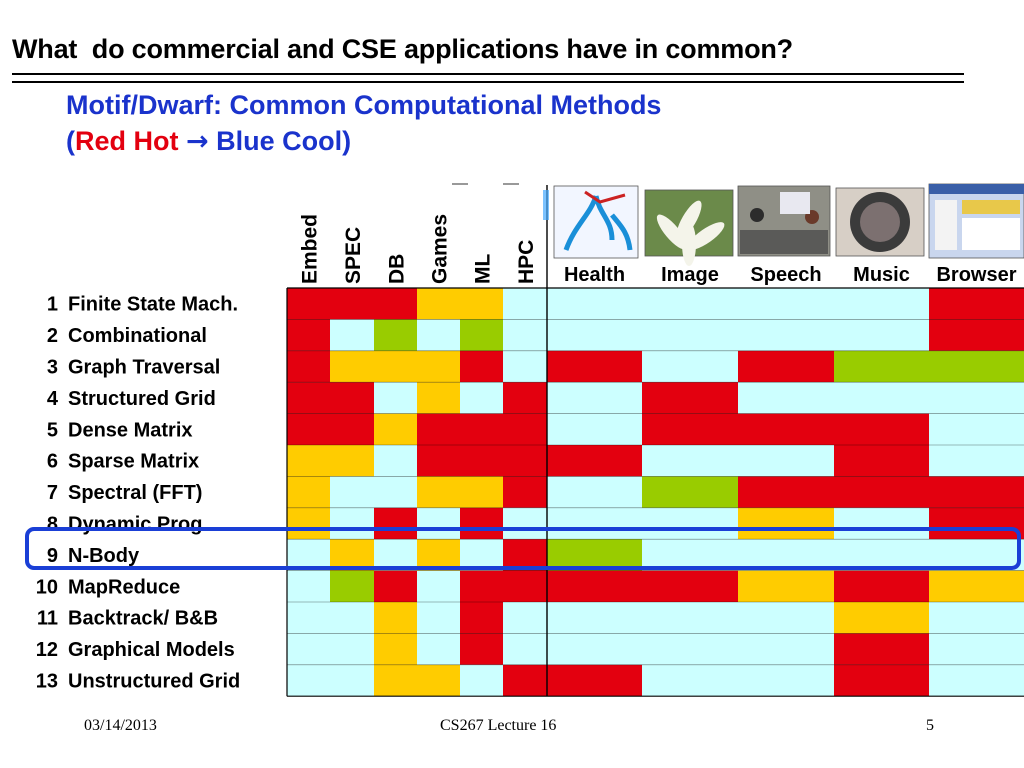  Describe the element at coordinates (135, 493) in the screenshot. I see `row-label: Spectral (FFT)` at that location.